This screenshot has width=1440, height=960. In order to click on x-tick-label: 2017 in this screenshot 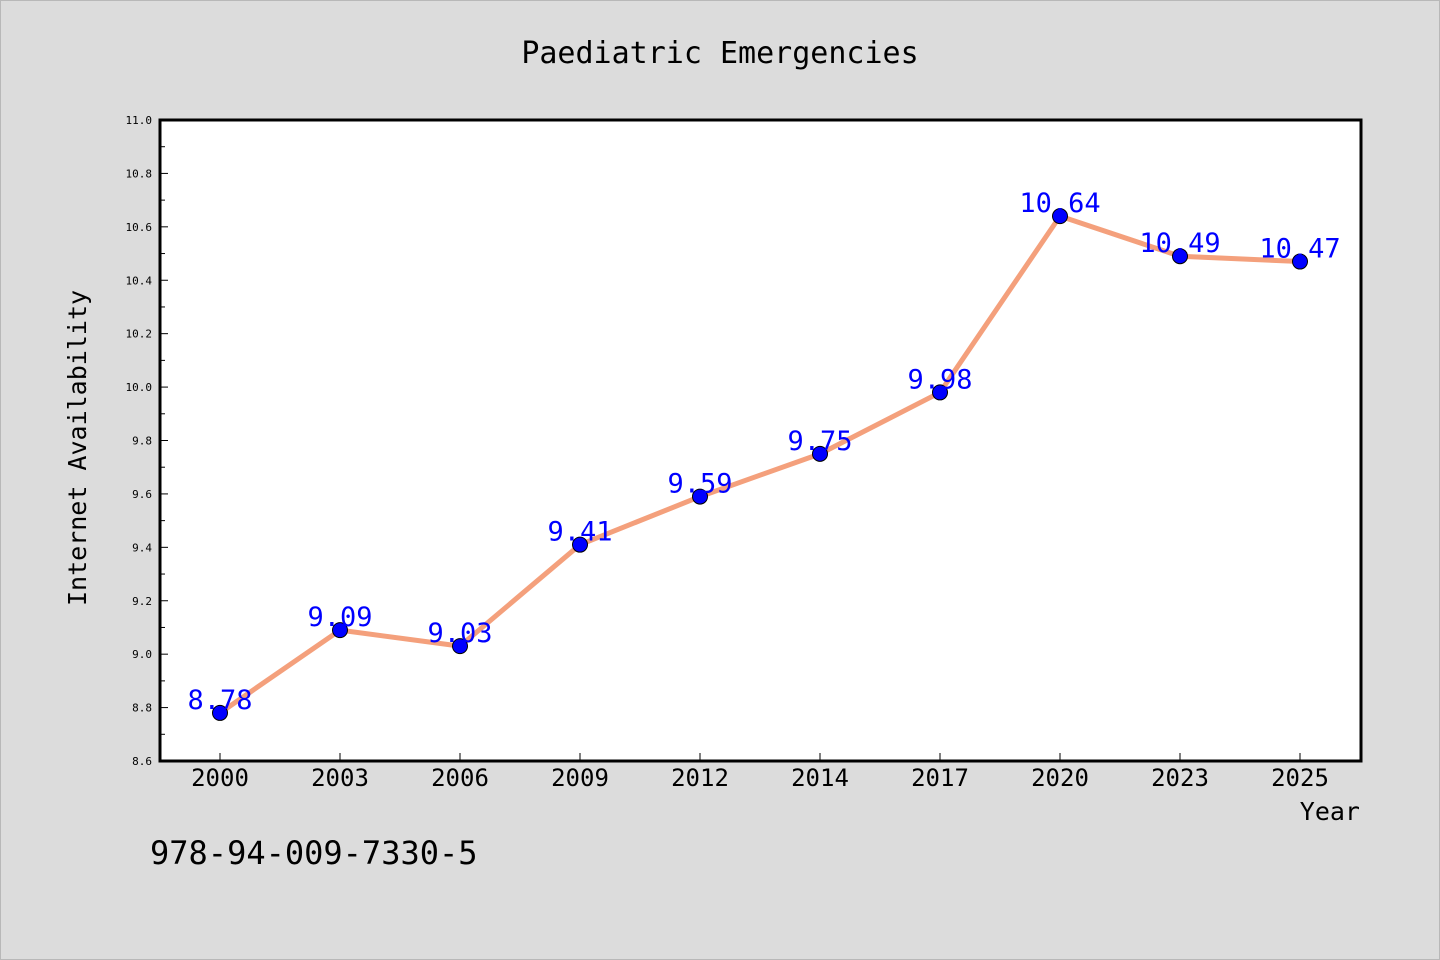, I will do `click(940, 778)`.